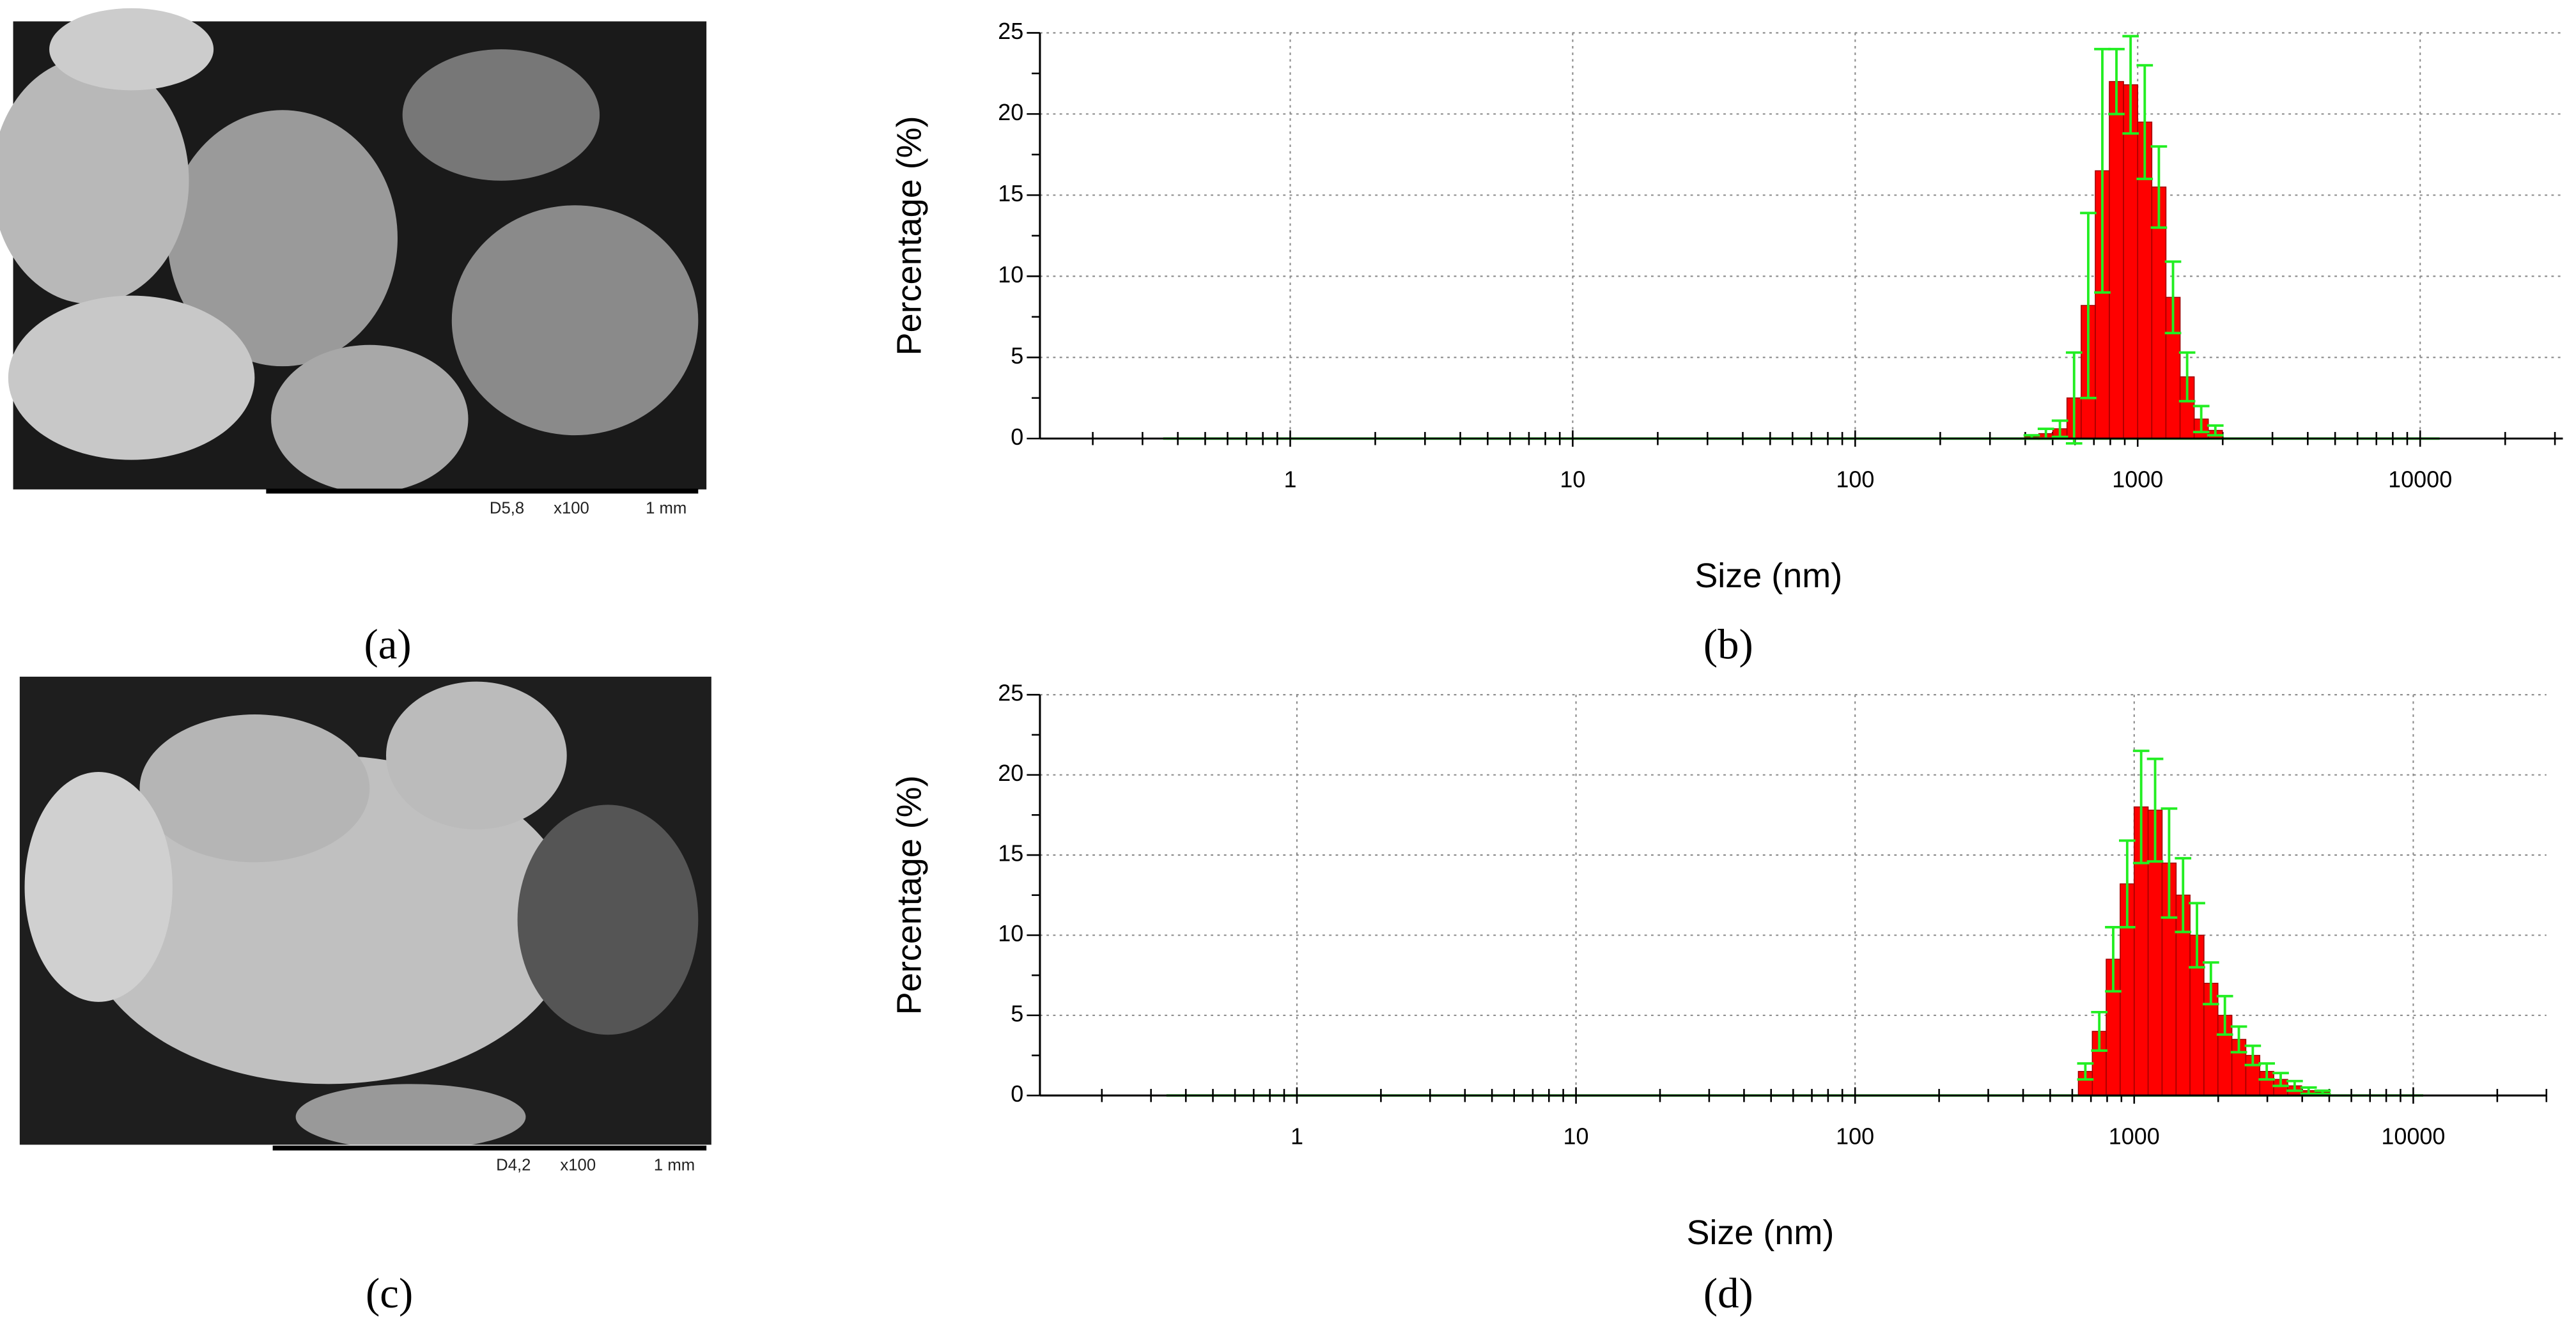 This screenshot has height=1333, width=2576. What do you see at coordinates (513, 1166) in the screenshot?
I see `scale-text: D4,2` at bounding box center [513, 1166].